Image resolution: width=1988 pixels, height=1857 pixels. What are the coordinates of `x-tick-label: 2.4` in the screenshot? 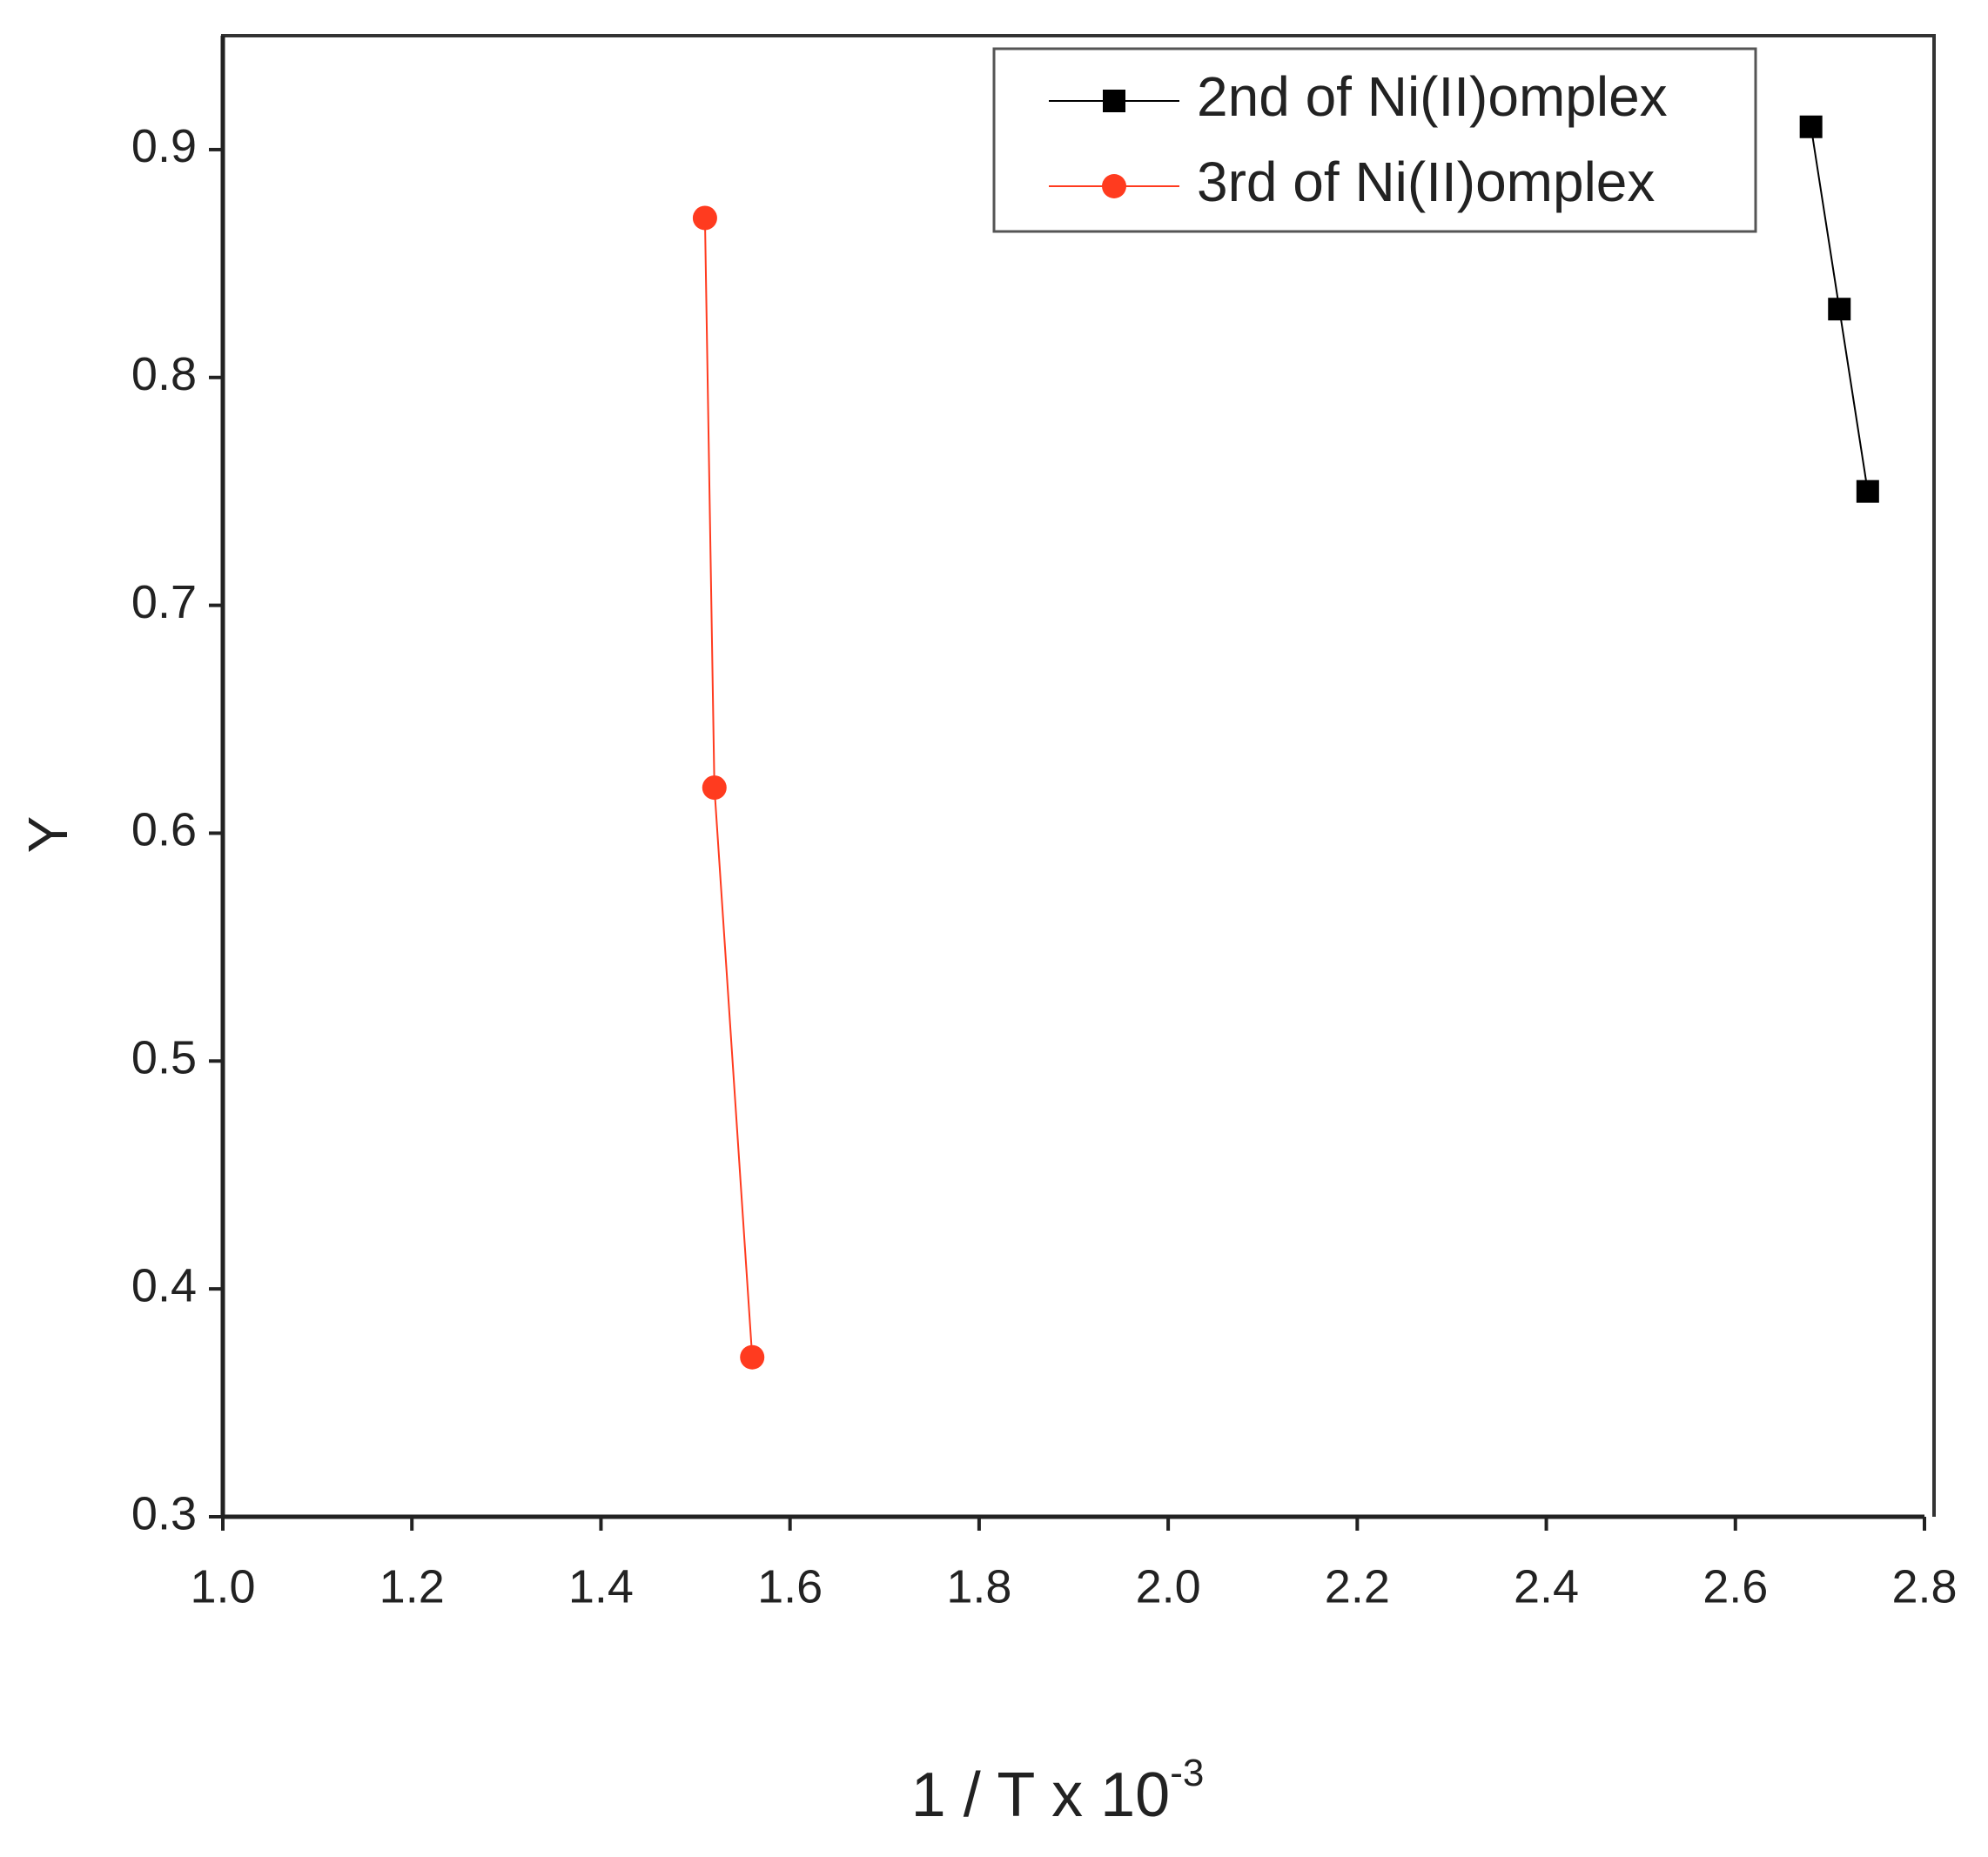 It's located at (1547, 1586).